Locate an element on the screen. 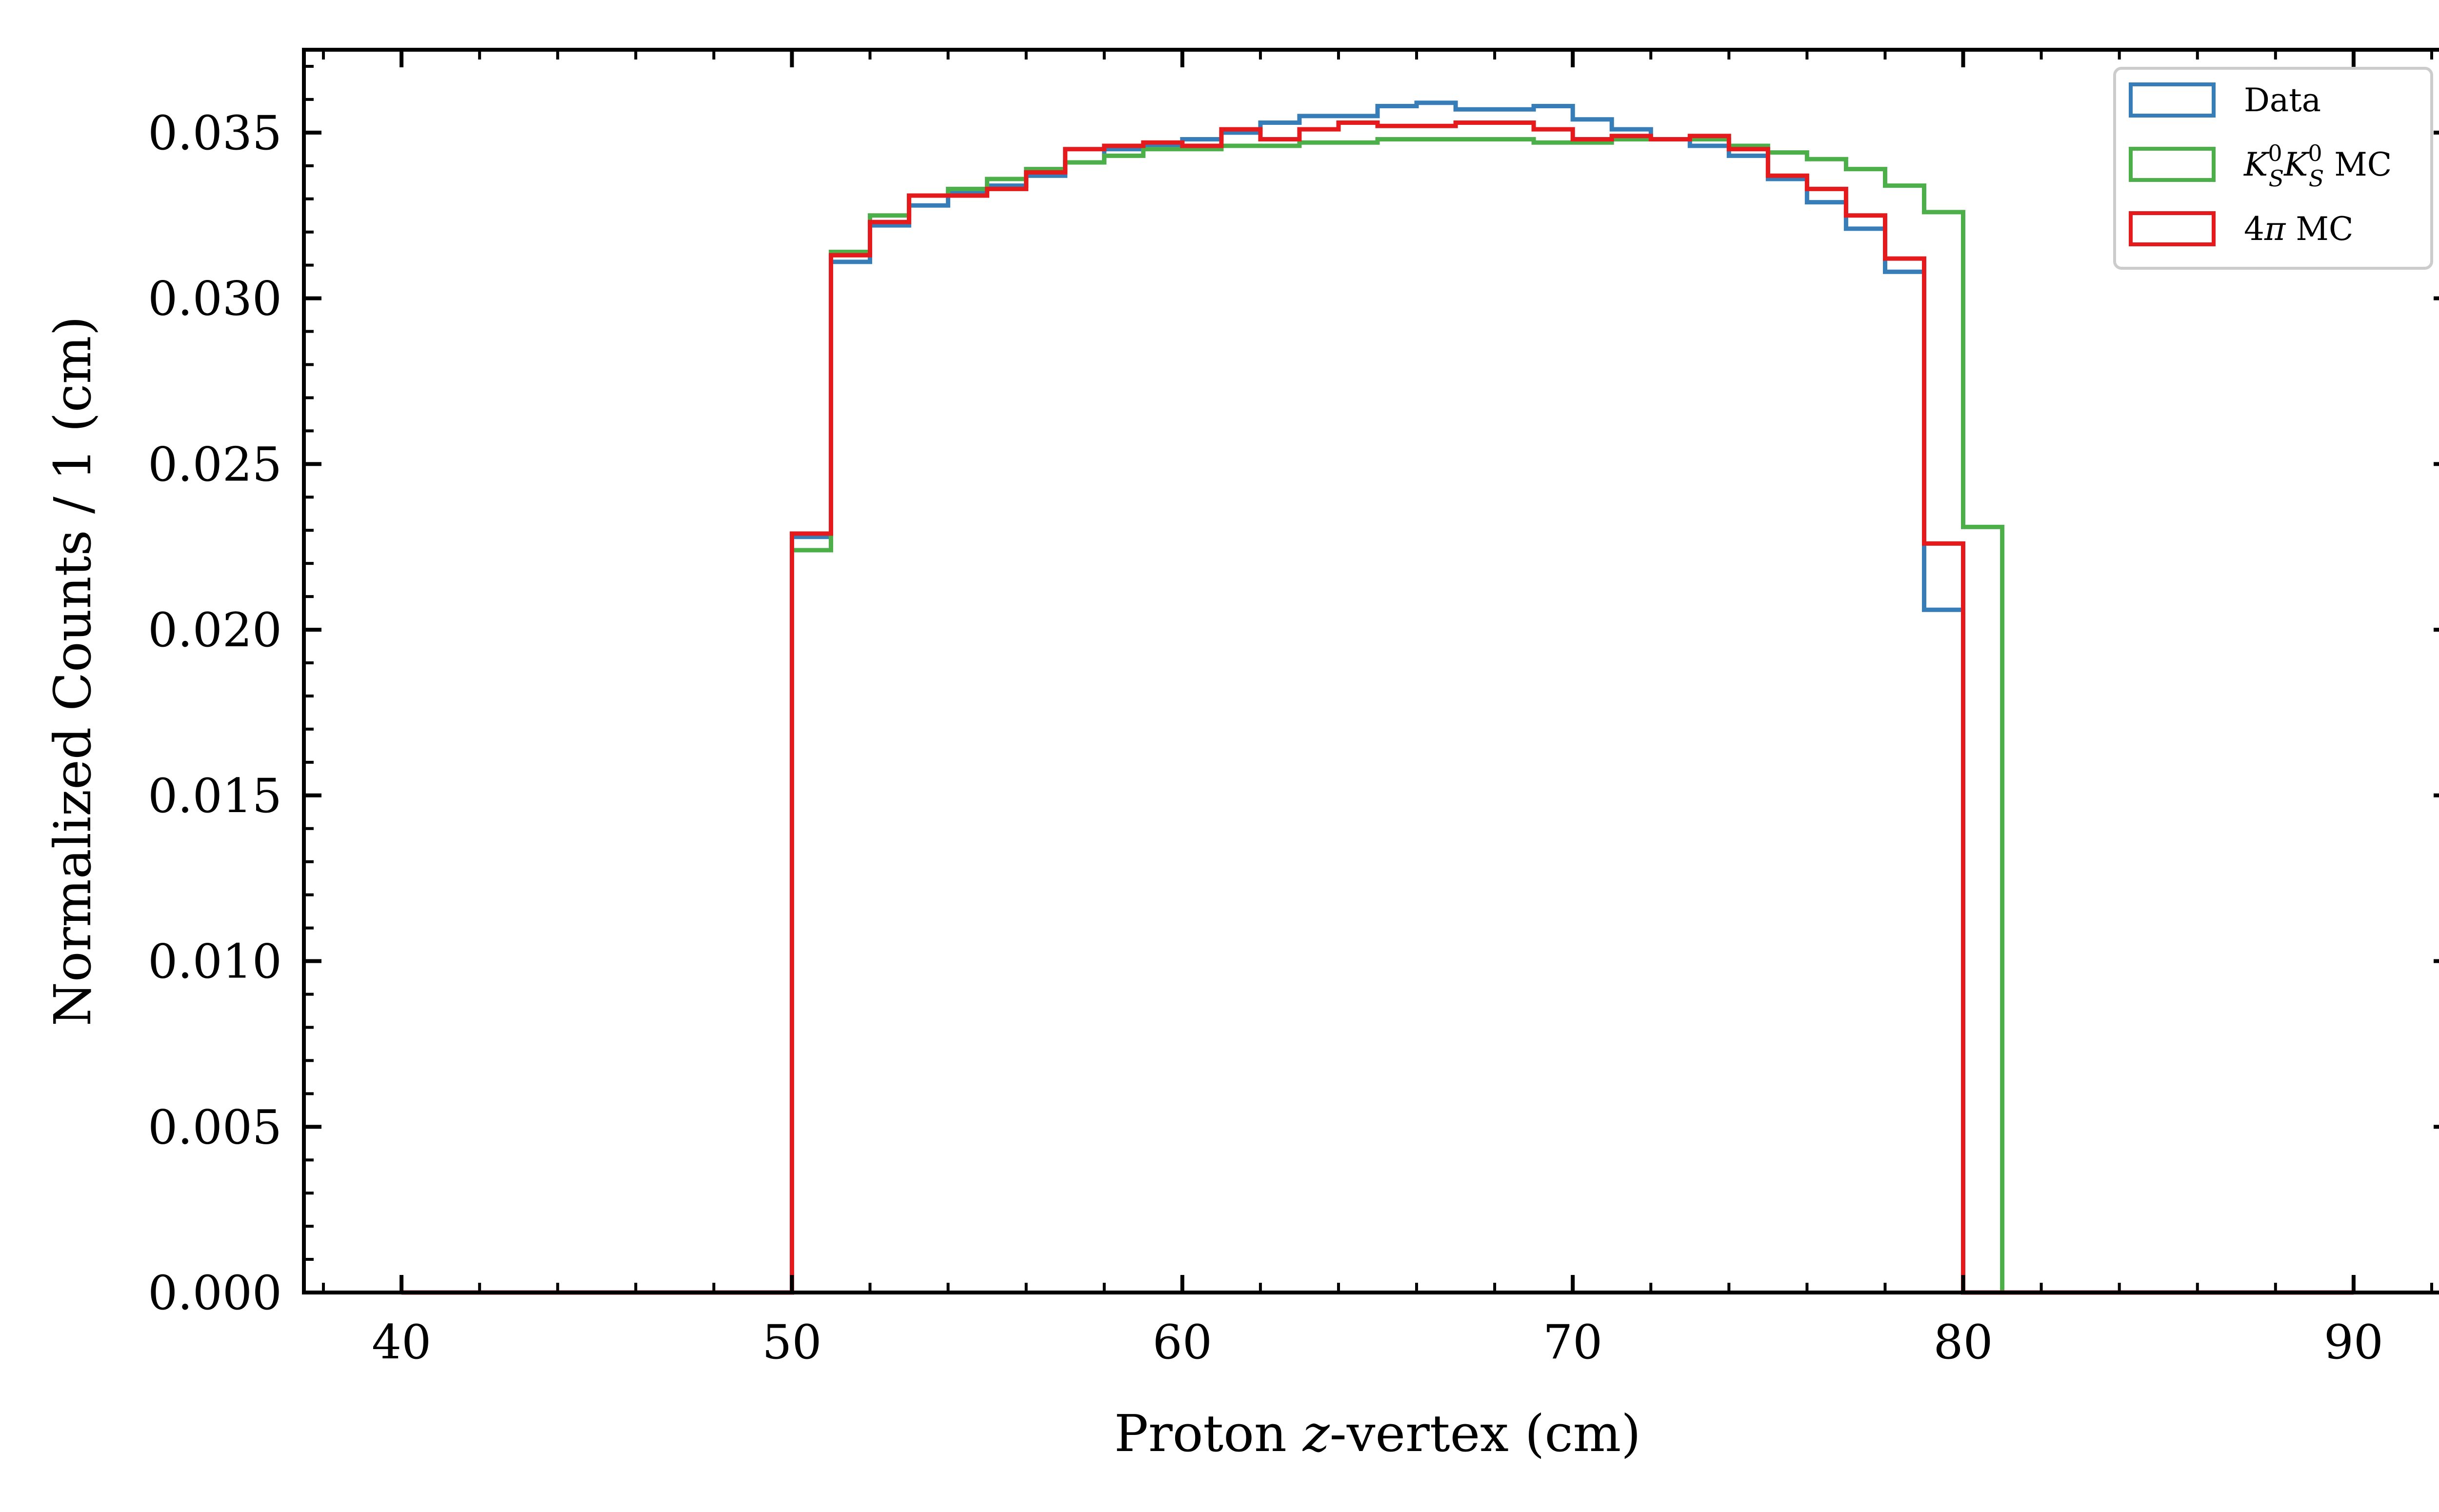 Image resolution: width=2439 pixels, height=1512 pixels. y-tick-label: 0.010 is located at coordinates (215, 962).